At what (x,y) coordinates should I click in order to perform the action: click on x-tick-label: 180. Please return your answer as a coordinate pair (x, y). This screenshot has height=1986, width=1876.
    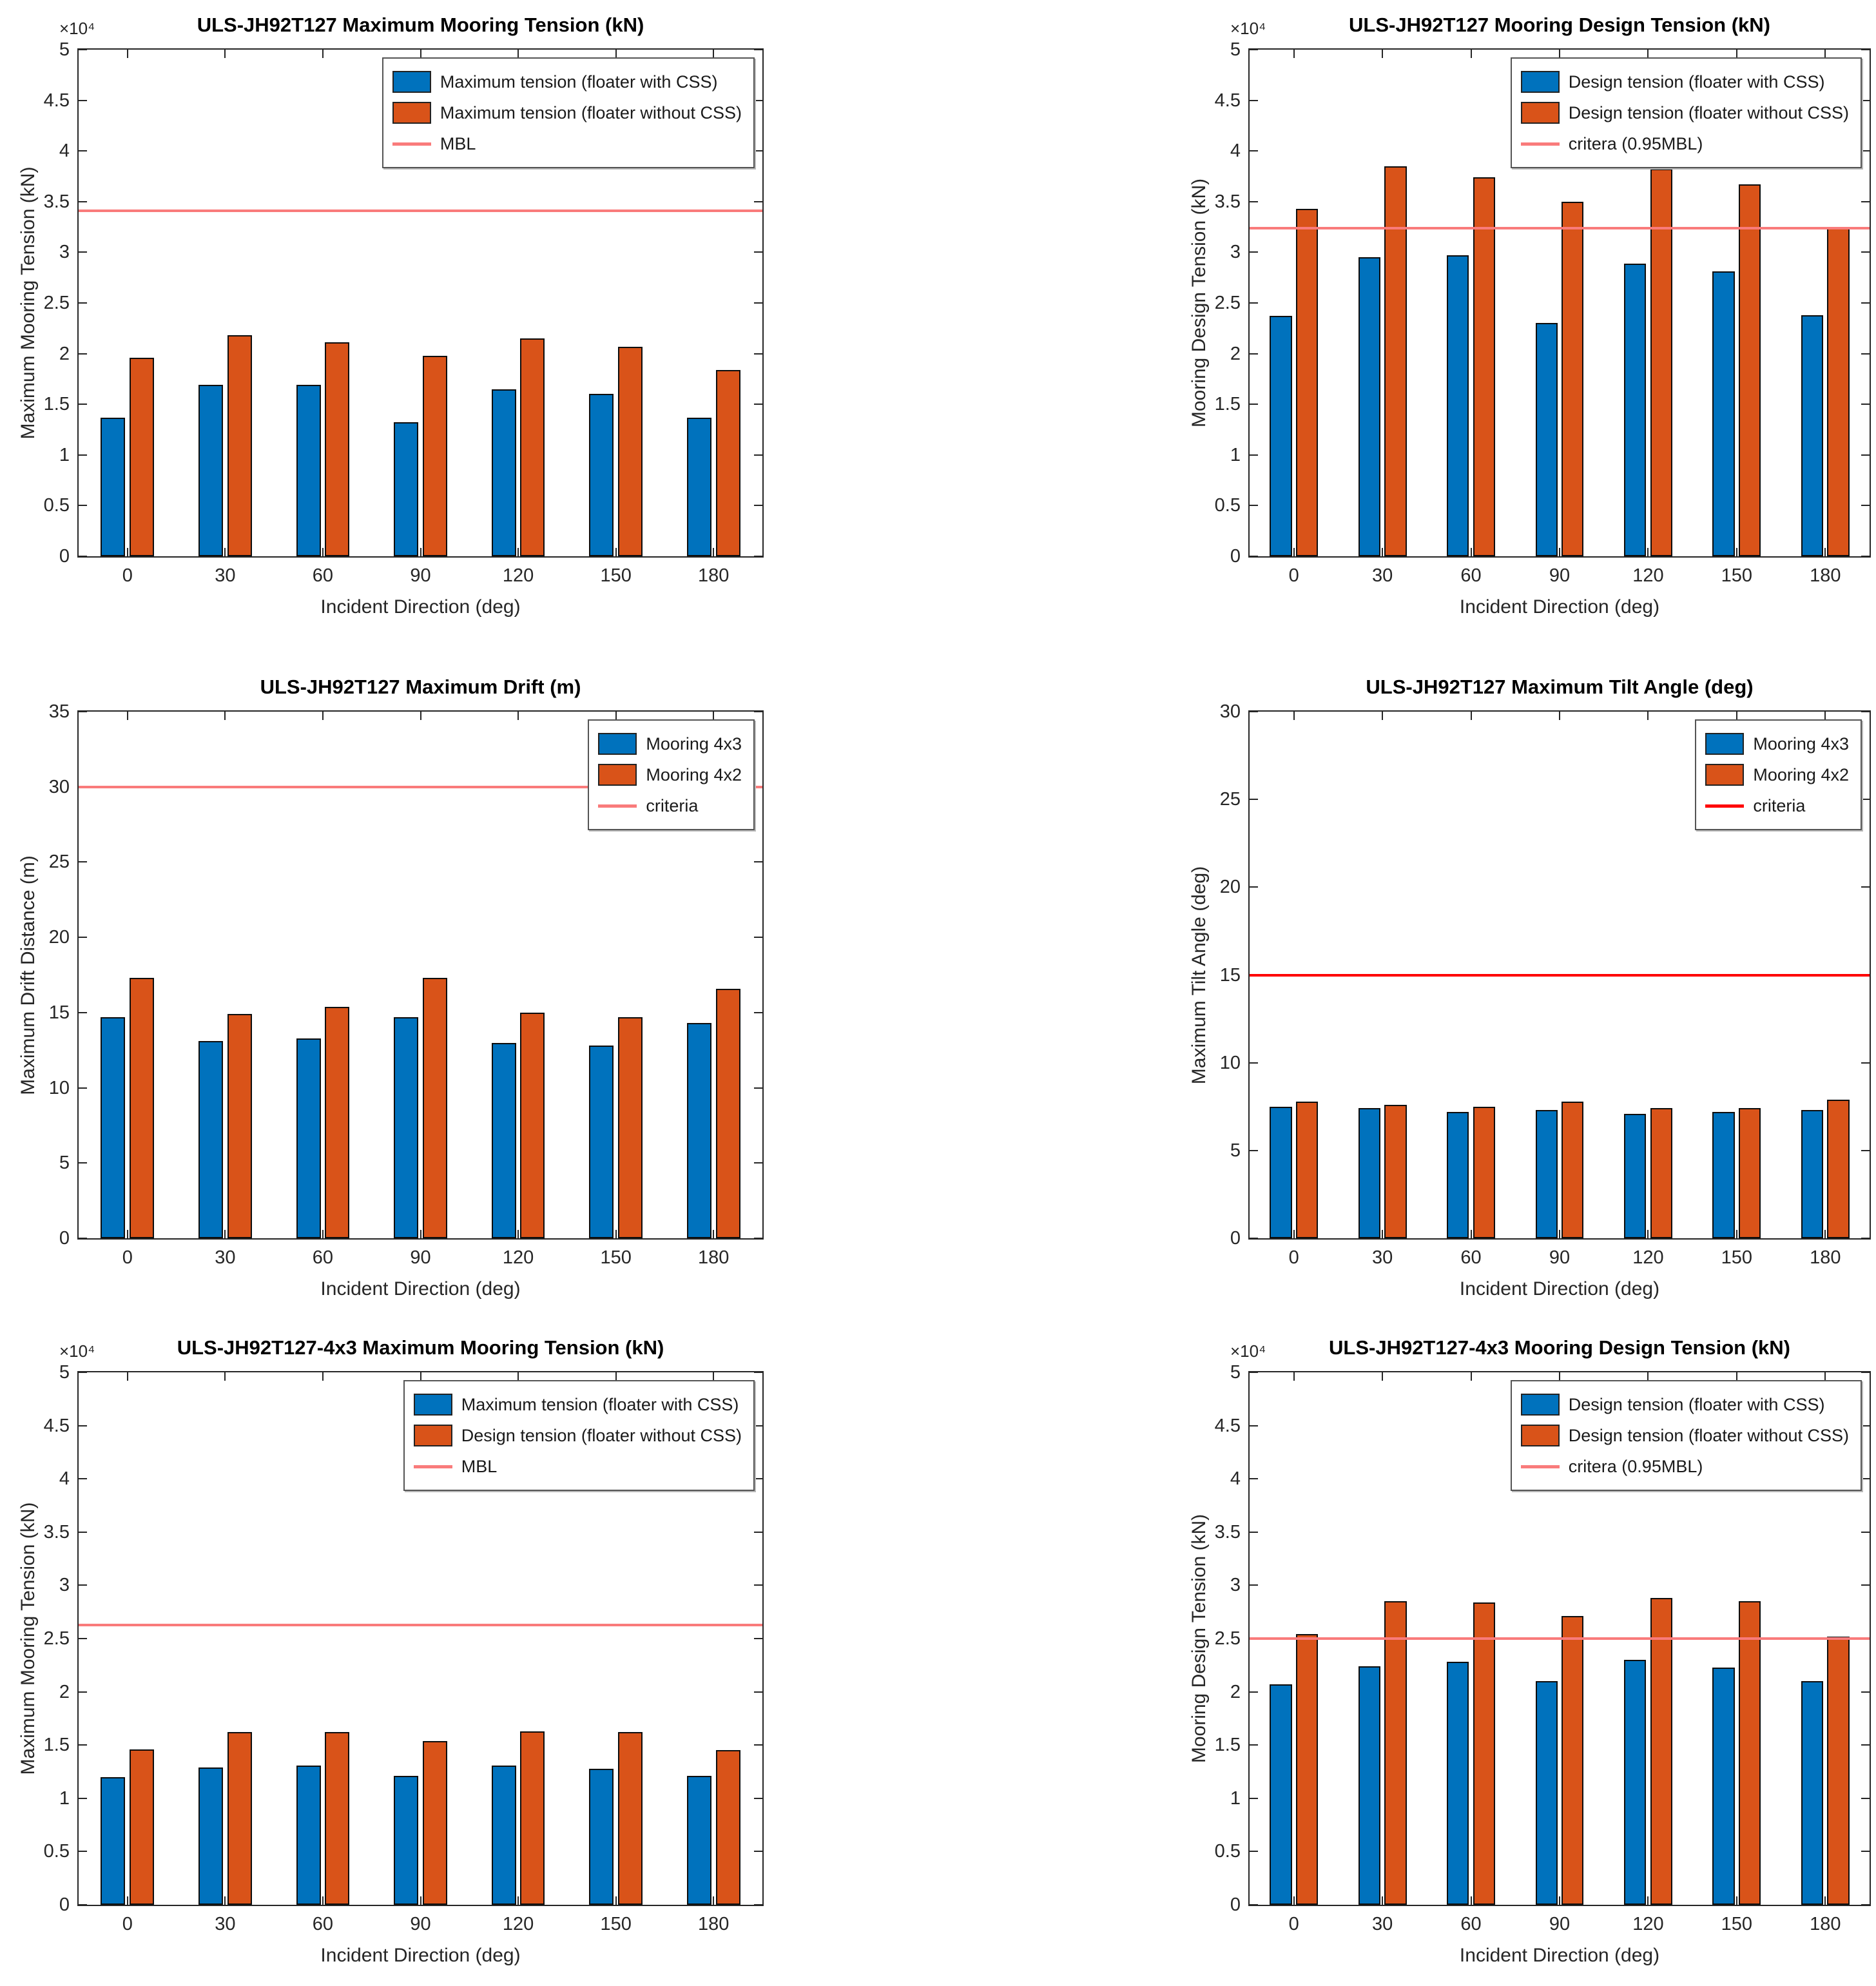
    Looking at the image, I should click on (714, 1924).